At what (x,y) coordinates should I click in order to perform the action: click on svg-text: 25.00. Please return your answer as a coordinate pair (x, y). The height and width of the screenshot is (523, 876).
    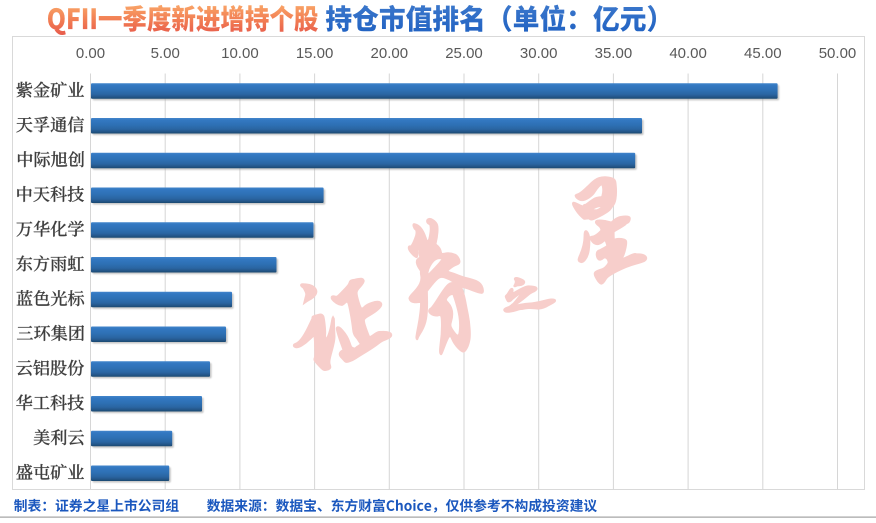
    Looking at the image, I should click on (464, 53).